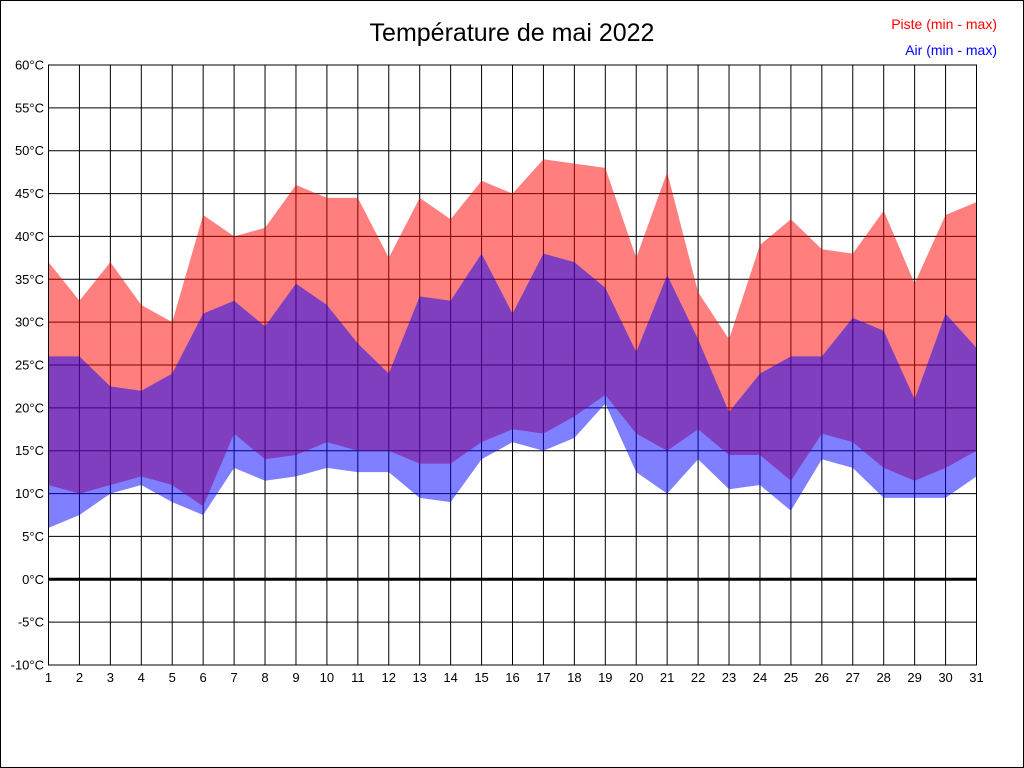 This screenshot has height=768, width=1024. What do you see at coordinates (512, 33) in the screenshot?
I see `chart-title: Température de mai 2022` at bounding box center [512, 33].